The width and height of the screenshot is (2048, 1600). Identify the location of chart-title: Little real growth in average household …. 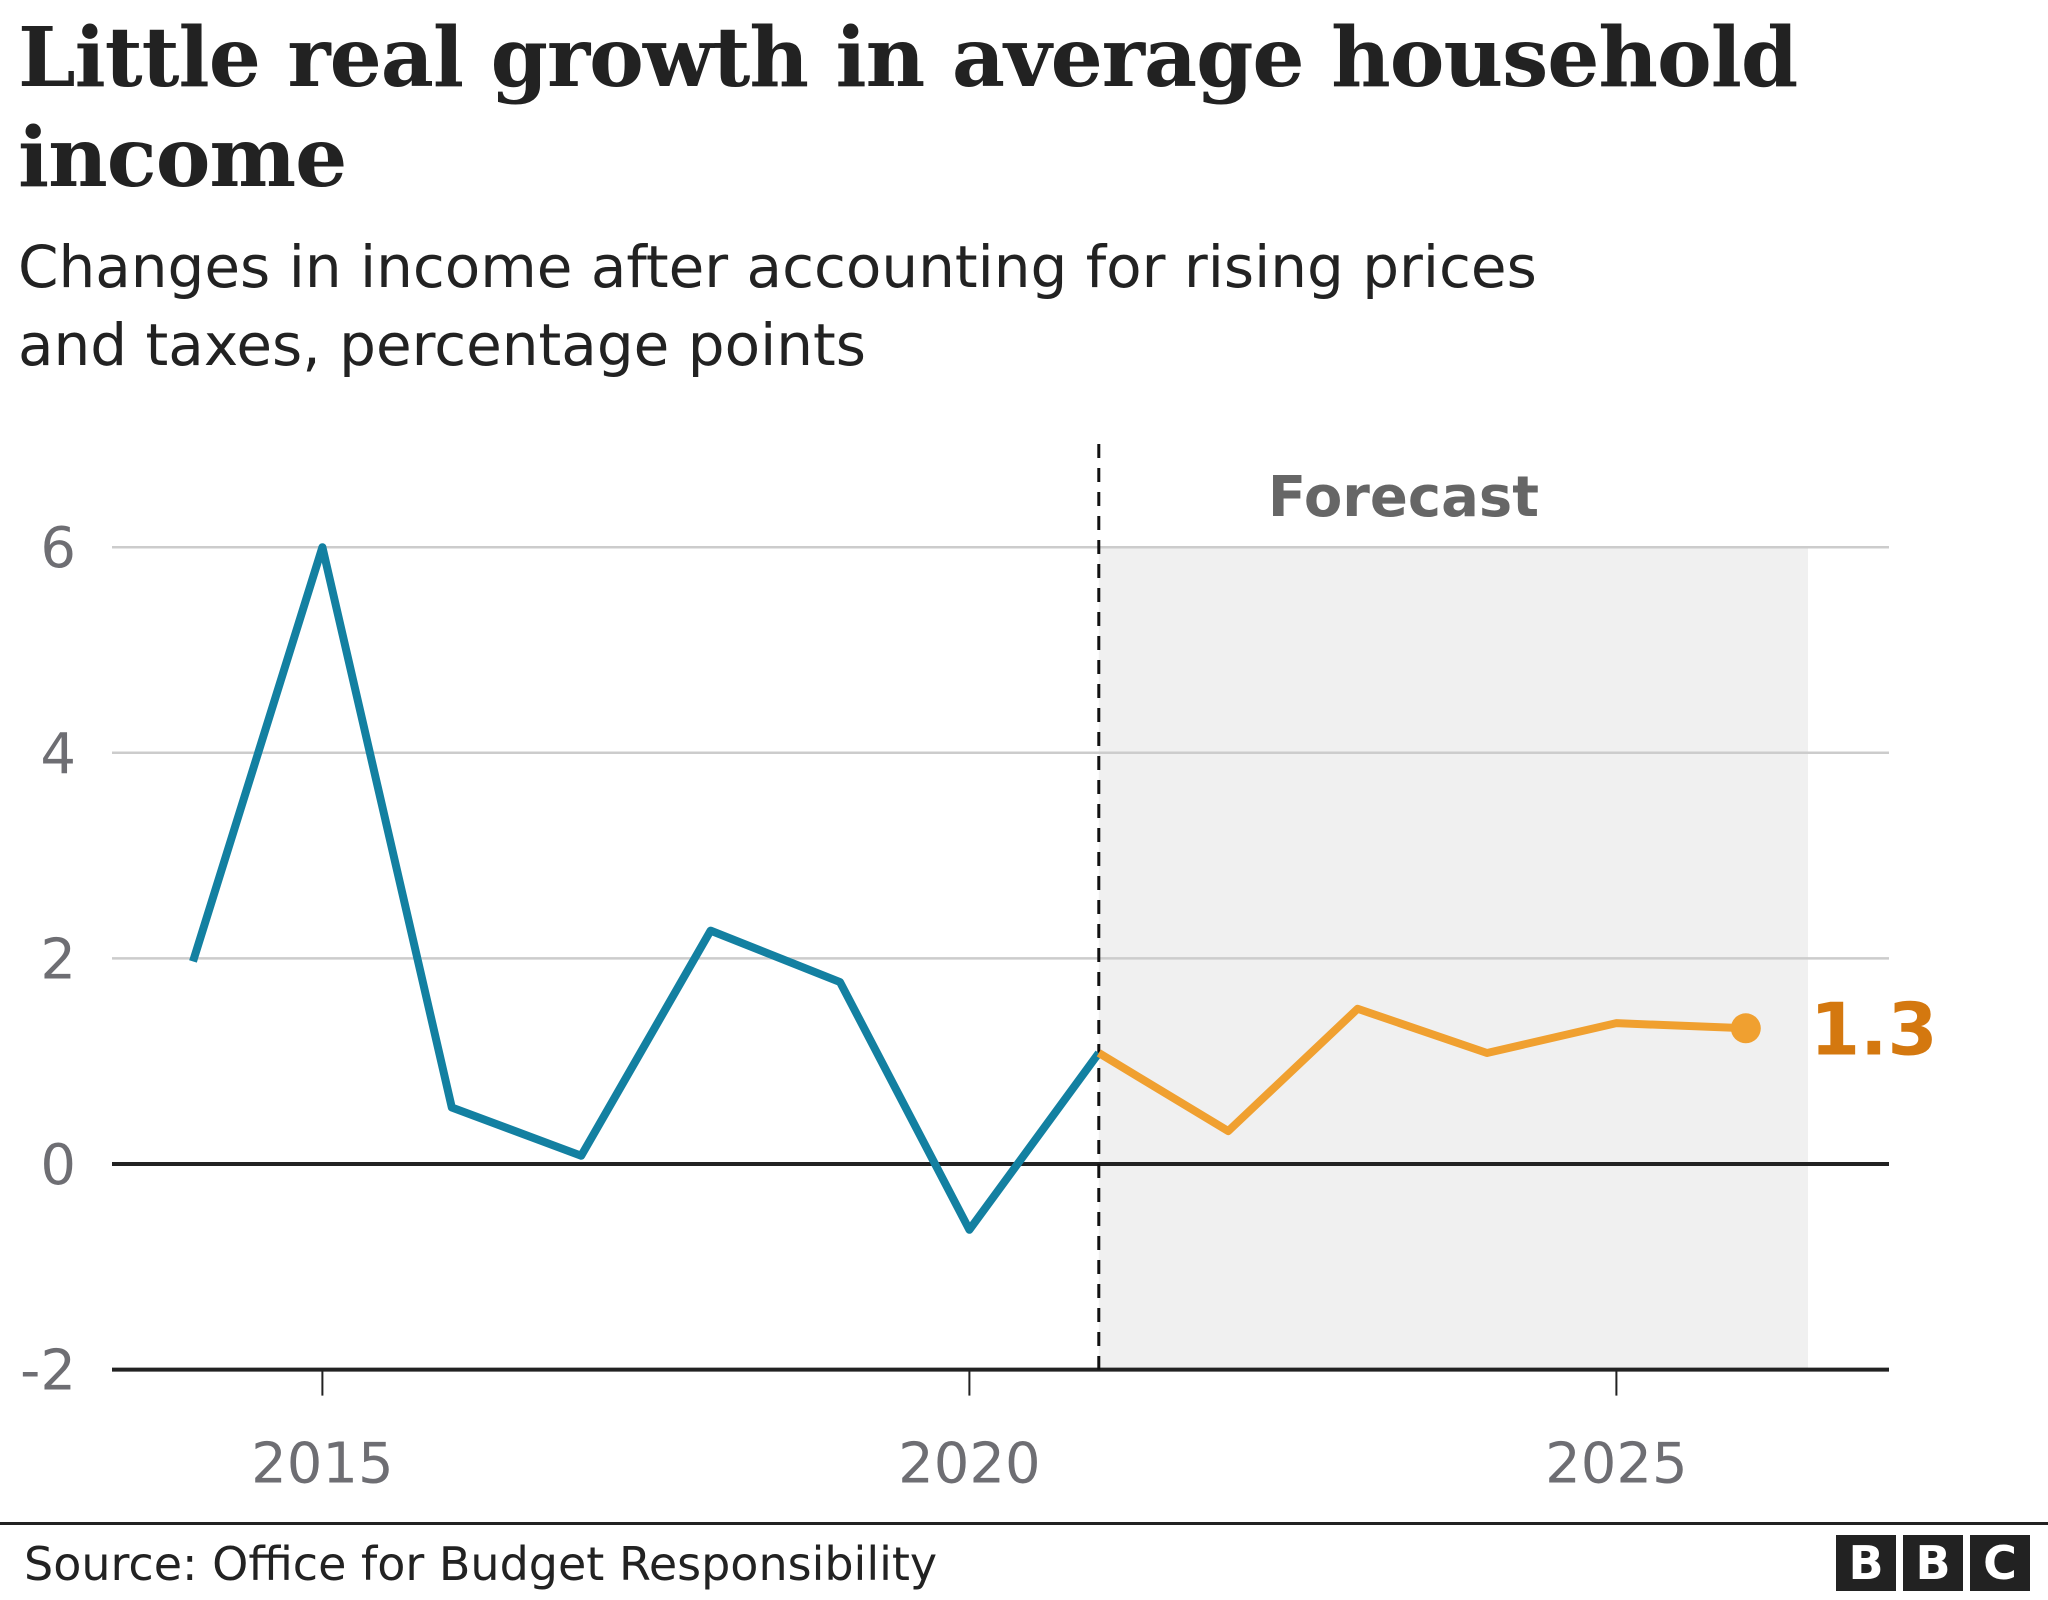
(908, 108).